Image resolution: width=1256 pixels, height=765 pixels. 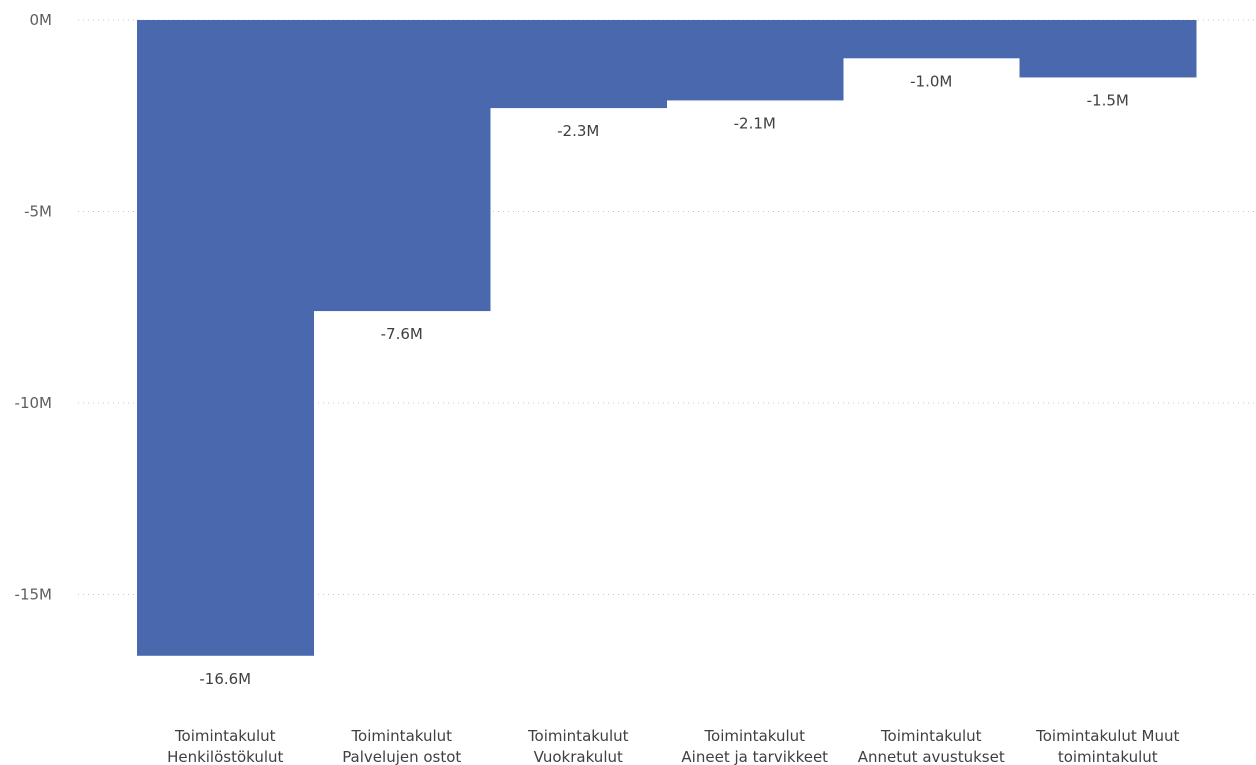 What do you see at coordinates (578, 131) in the screenshot?
I see `data-label: -2.3M` at bounding box center [578, 131].